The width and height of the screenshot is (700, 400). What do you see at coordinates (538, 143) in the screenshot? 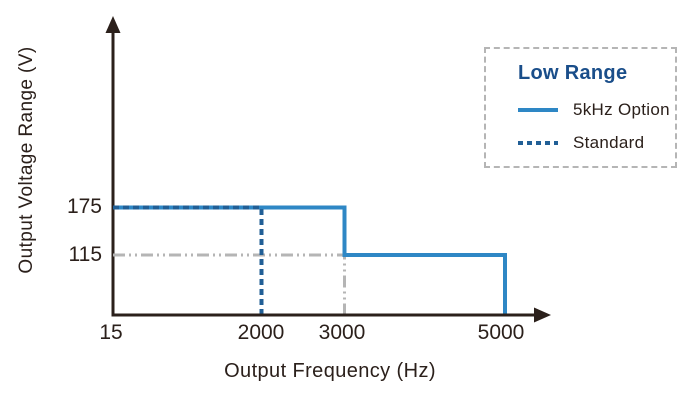
I see `dashed-line-swatch-icon` at bounding box center [538, 143].